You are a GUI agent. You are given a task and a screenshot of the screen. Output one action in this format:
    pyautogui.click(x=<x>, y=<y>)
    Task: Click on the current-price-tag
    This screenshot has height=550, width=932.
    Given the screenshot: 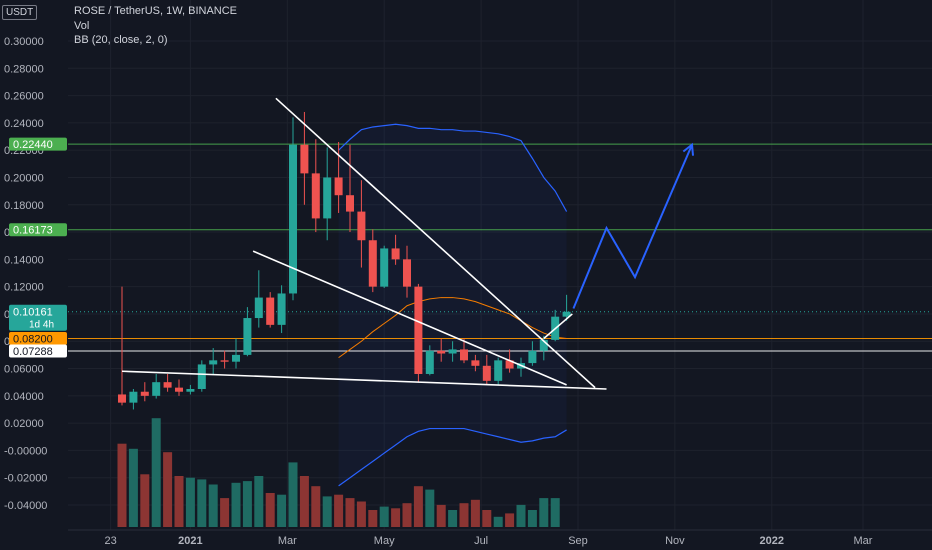 What is the action you would take?
    pyautogui.click(x=38, y=317)
    